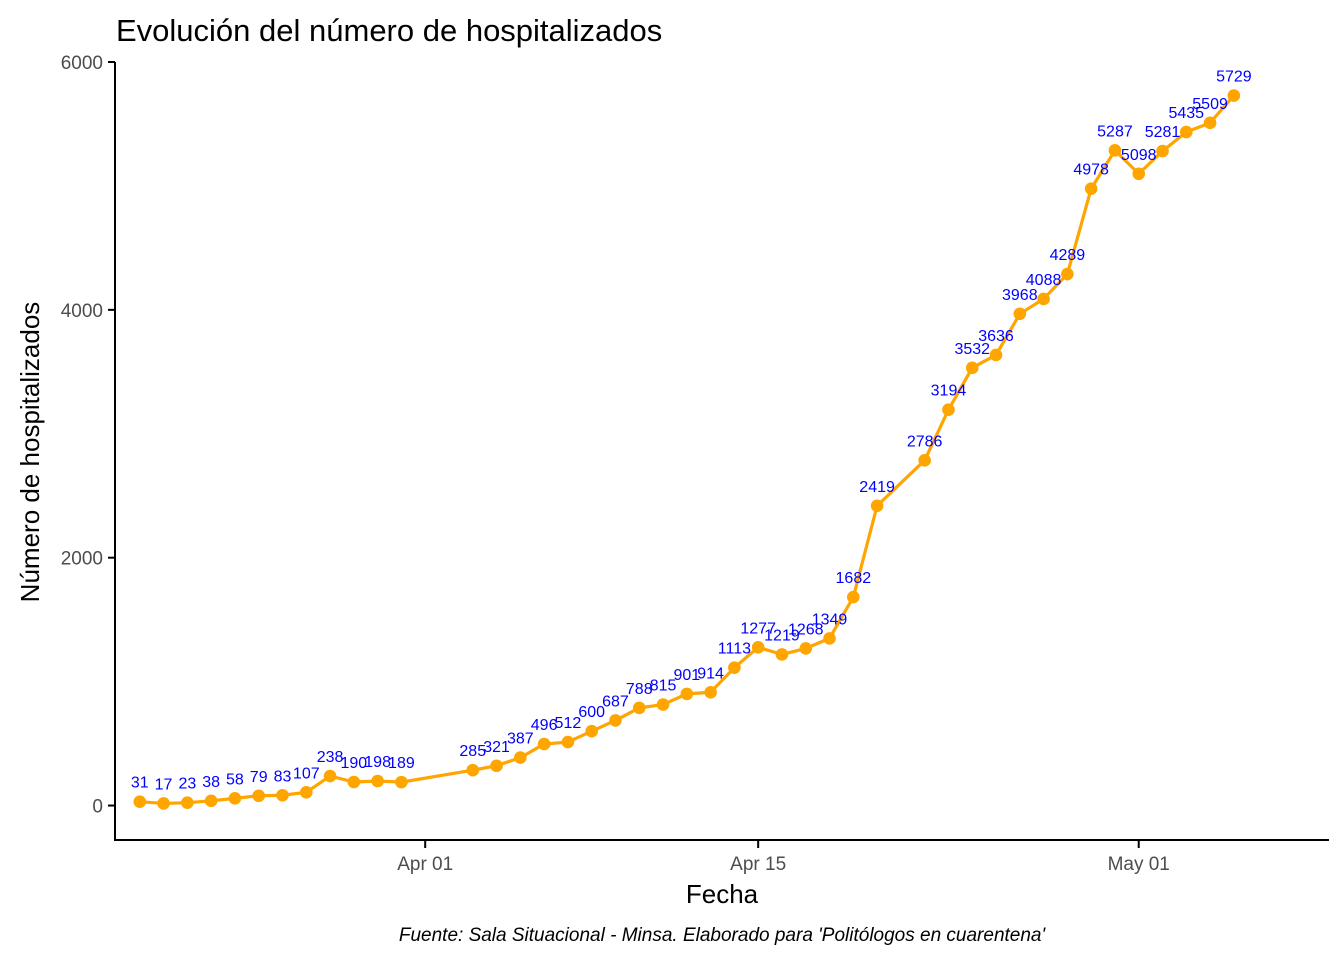  Describe the element at coordinates (1068, 255) in the screenshot. I see `data-label: 4289` at that location.